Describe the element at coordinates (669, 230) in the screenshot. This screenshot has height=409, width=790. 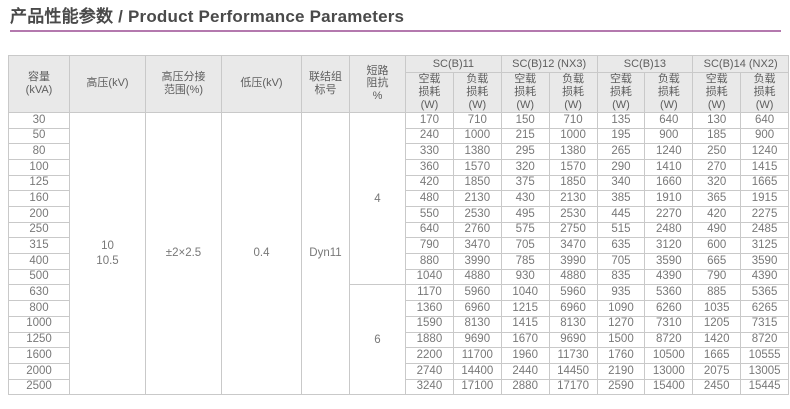
I see `loss-value-cell: 2480` at that location.